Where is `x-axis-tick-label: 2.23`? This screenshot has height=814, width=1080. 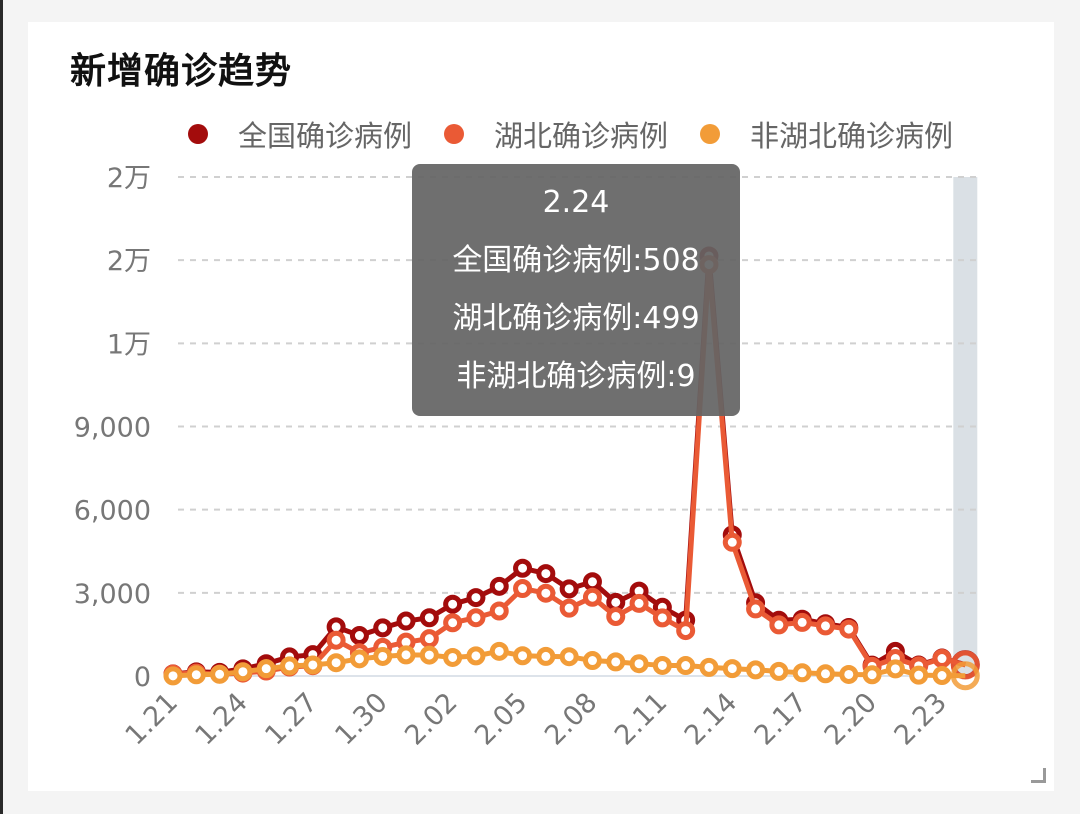
x-axis-tick-label: 2.23 is located at coordinates (921, 719).